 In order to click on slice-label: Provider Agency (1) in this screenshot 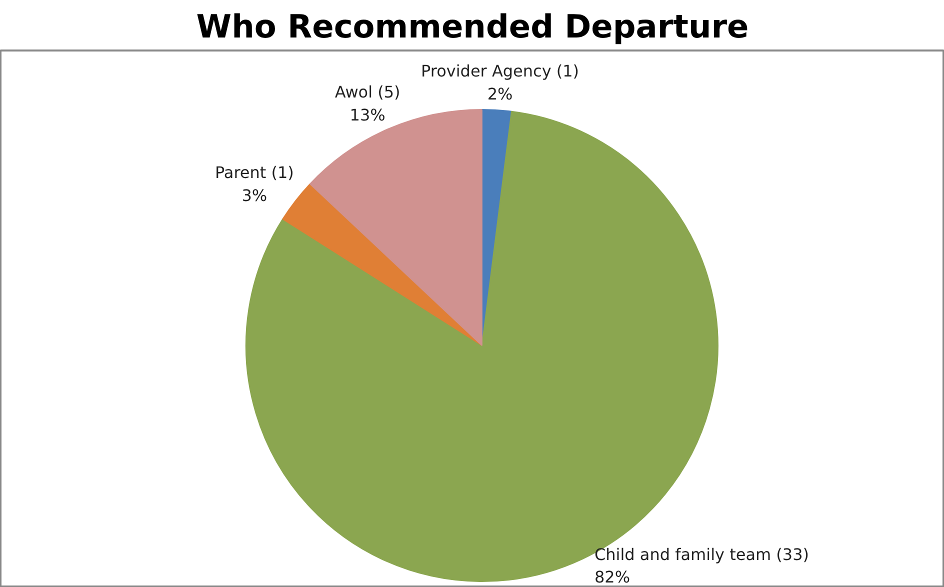, I will do `click(500, 70)`.